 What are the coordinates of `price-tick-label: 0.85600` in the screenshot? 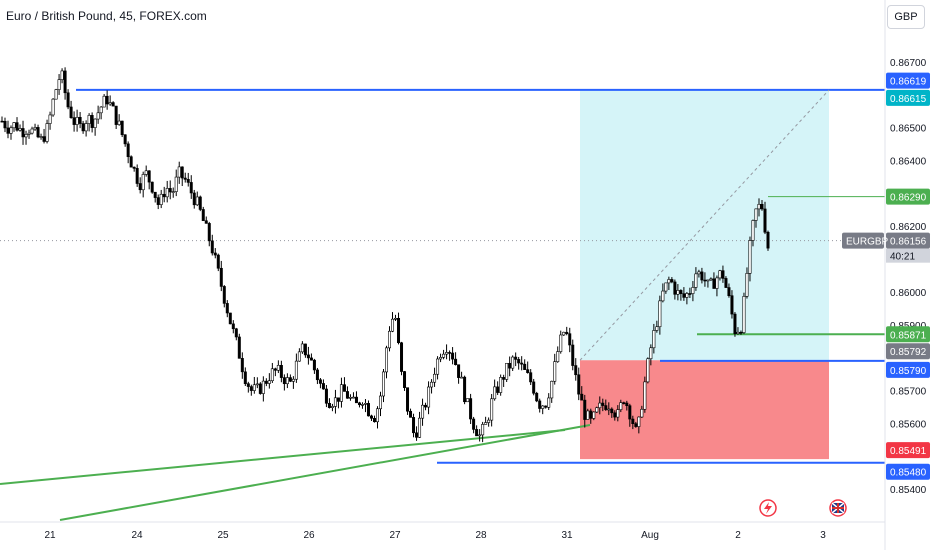 It's located at (908, 424).